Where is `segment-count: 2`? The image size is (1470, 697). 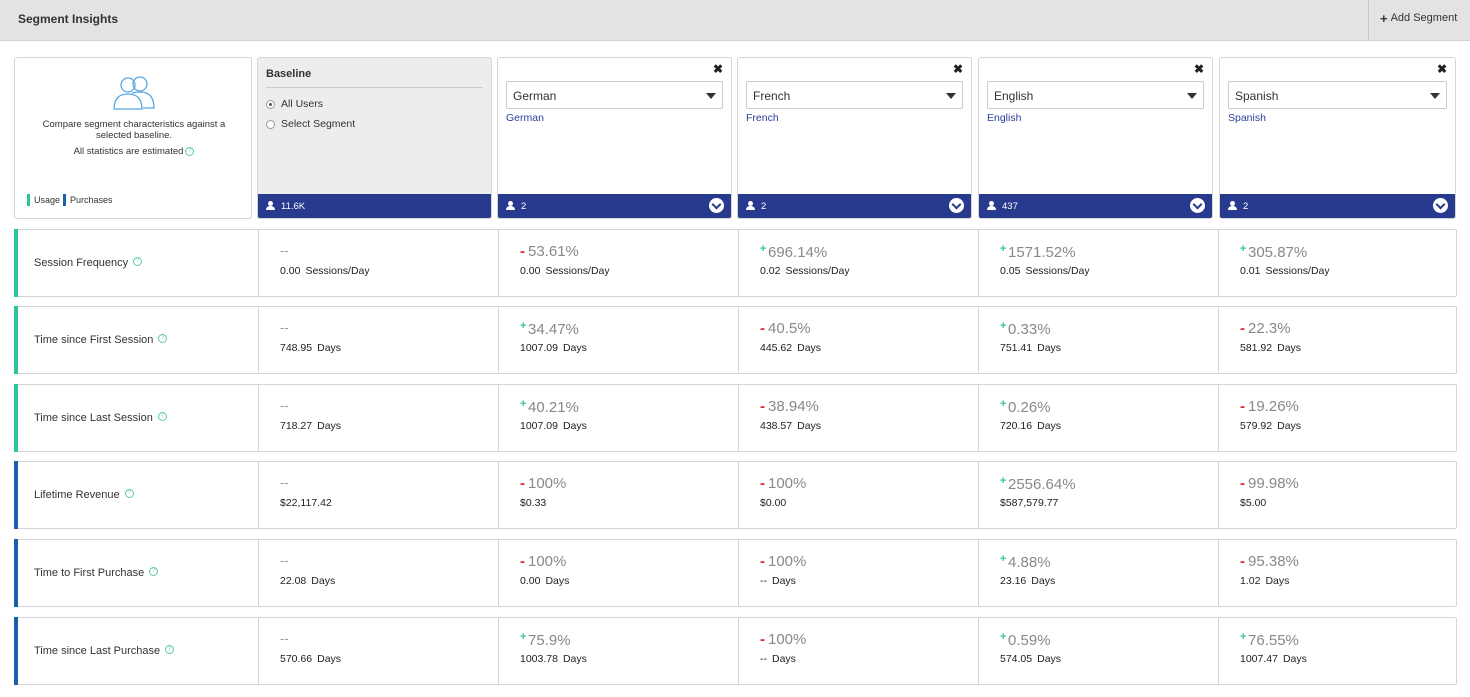
segment-count: 2 is located at coordinates (764, 206).